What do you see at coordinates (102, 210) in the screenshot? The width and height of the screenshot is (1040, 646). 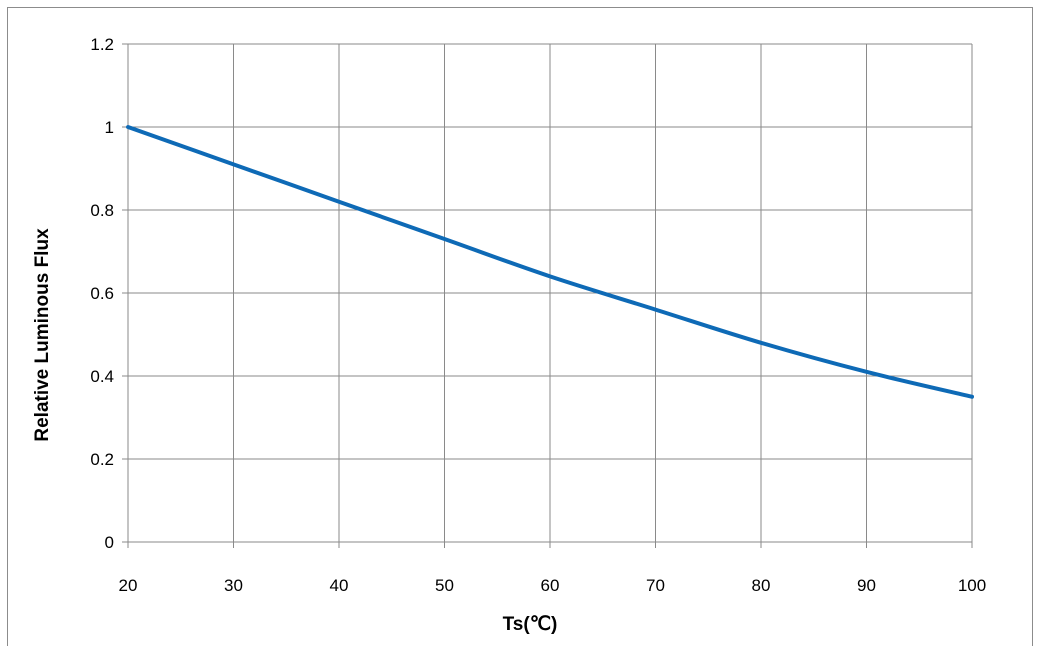 I see `y-tick-label: 0.8` at bounding box center [102, 210].